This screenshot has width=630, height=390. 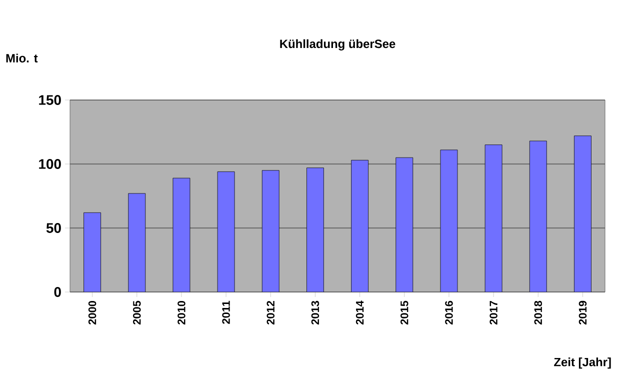 I want to click on x-tick-label: 2014, so click(x=360, y=312).